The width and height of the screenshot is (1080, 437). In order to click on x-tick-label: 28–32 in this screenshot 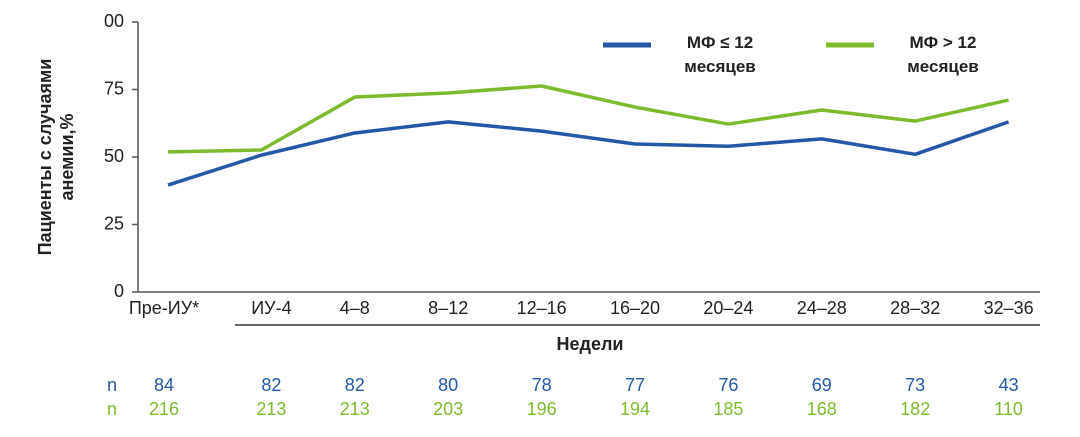, I will do `click(915, 308)`.